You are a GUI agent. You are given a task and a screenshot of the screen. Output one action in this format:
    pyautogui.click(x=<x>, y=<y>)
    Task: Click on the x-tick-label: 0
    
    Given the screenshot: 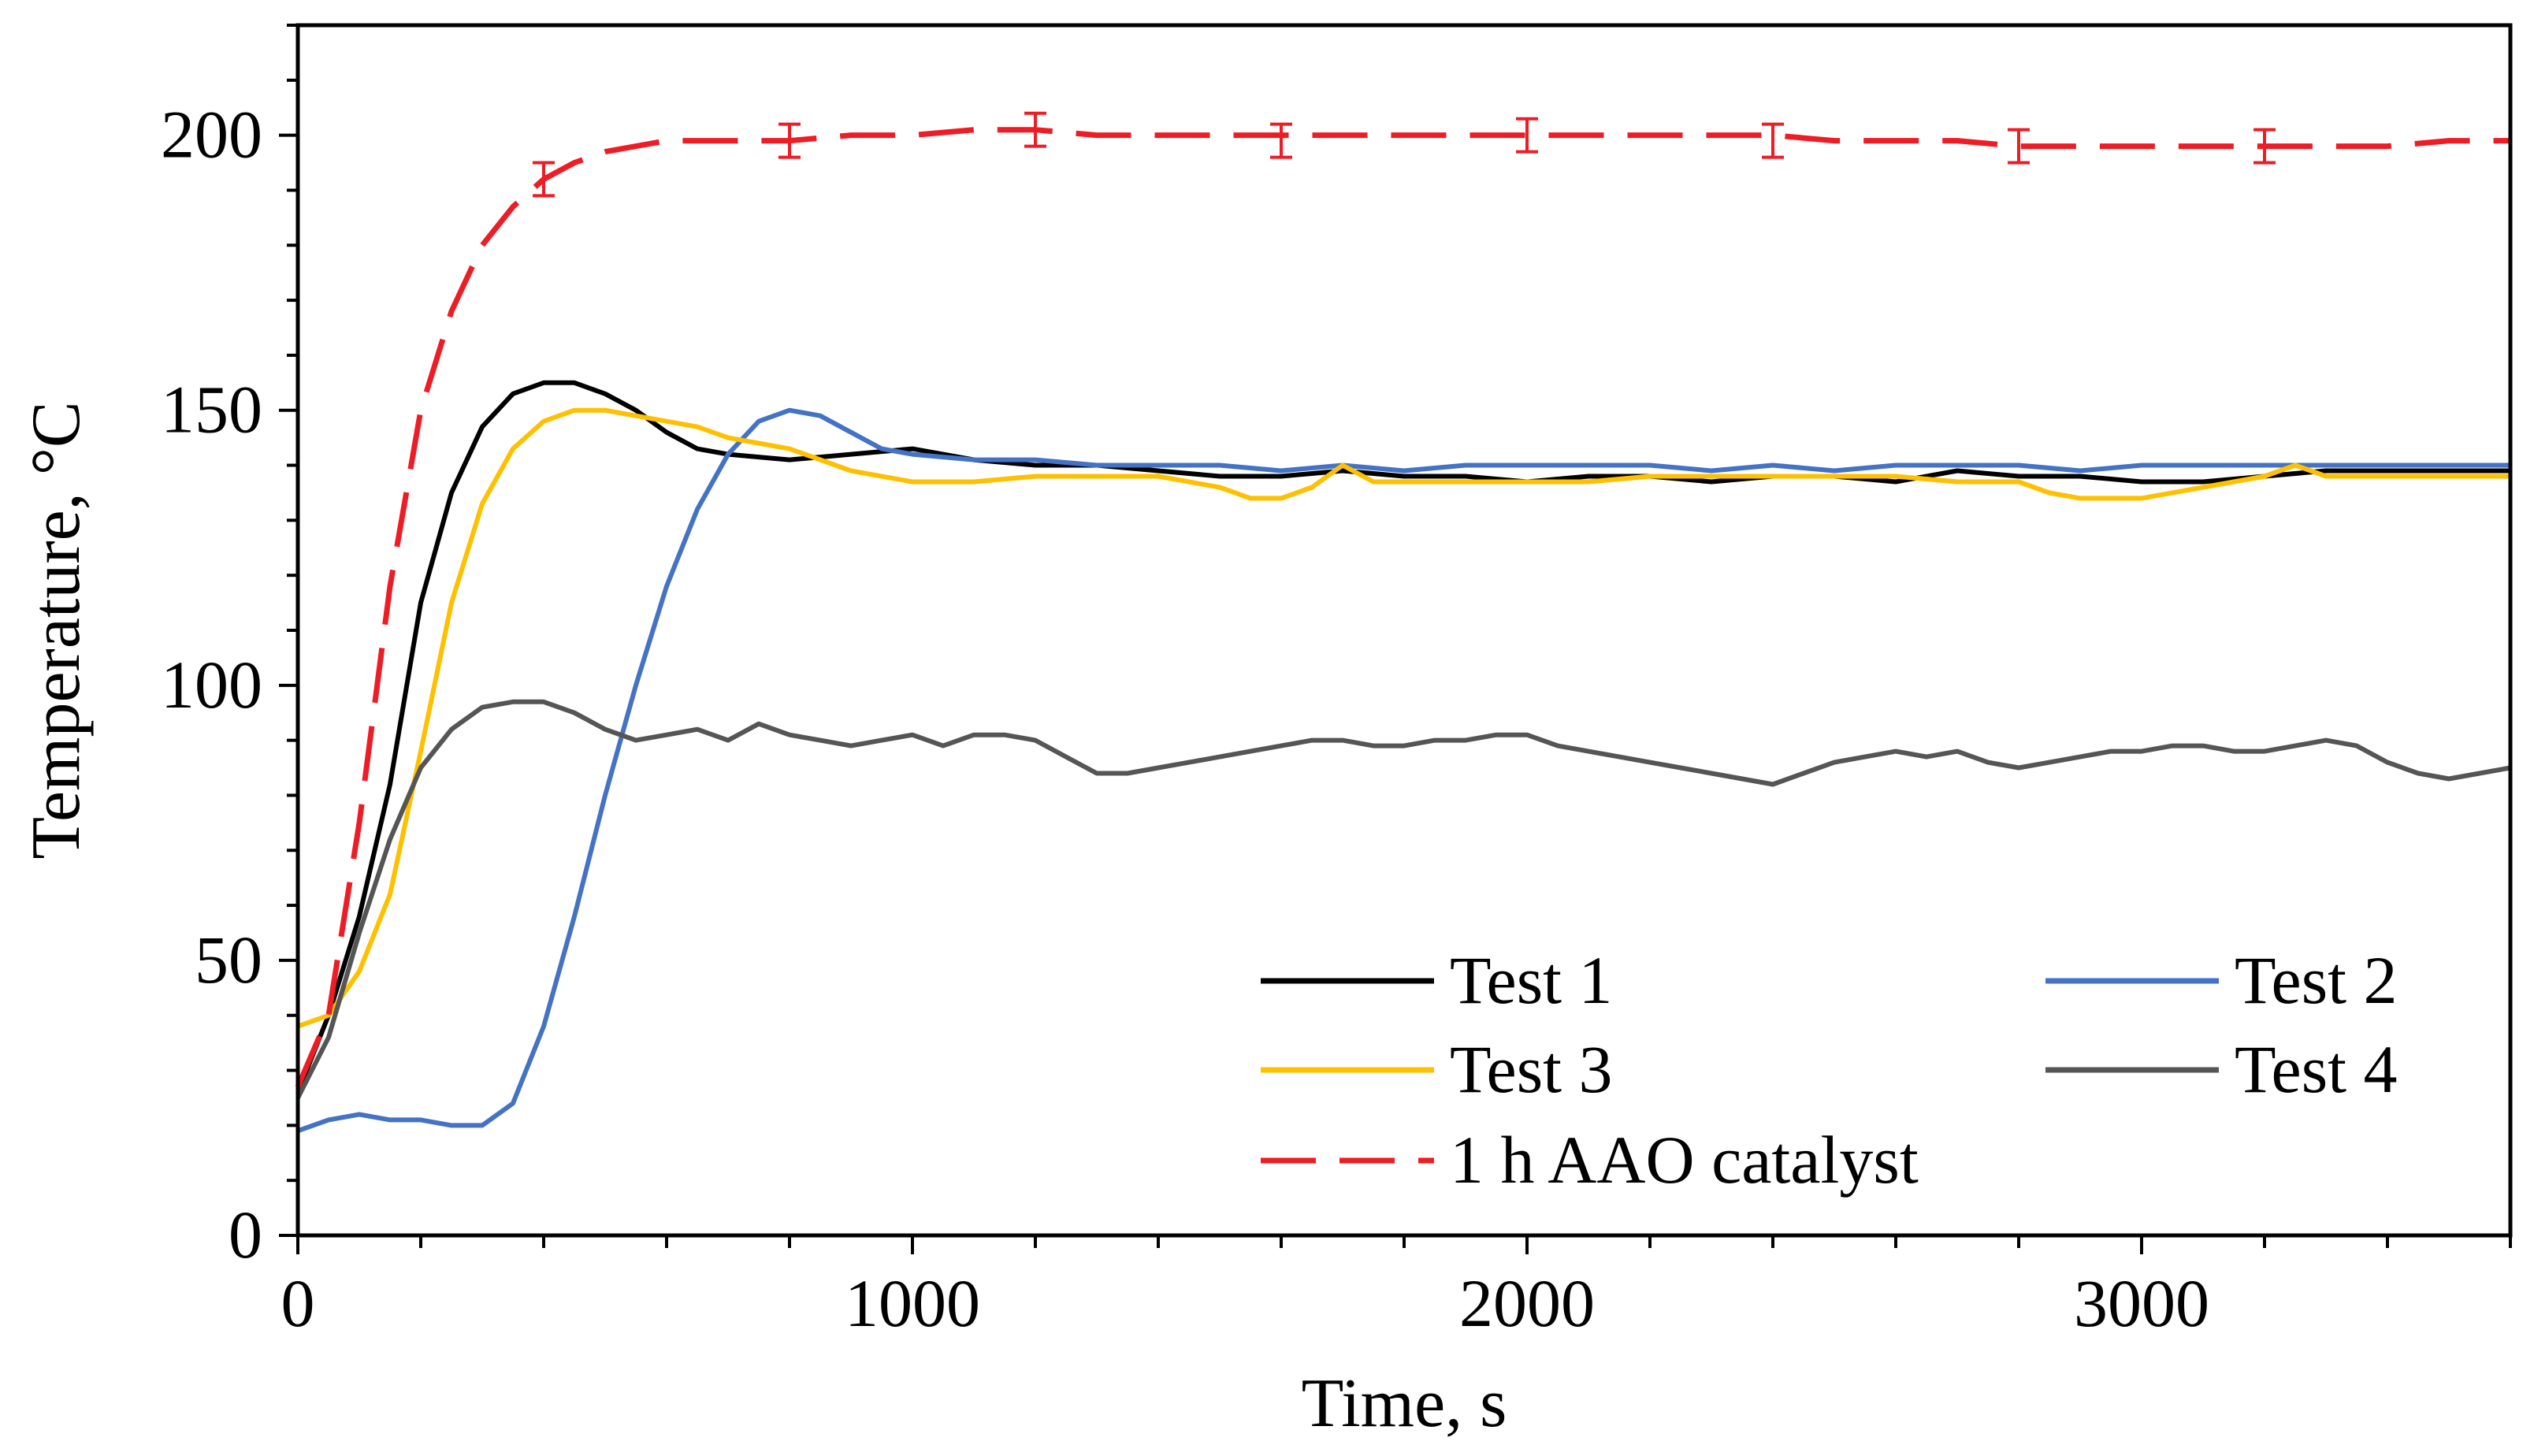 What is the action you would take?
    pyautogui.click(x=298, y=1303)
    